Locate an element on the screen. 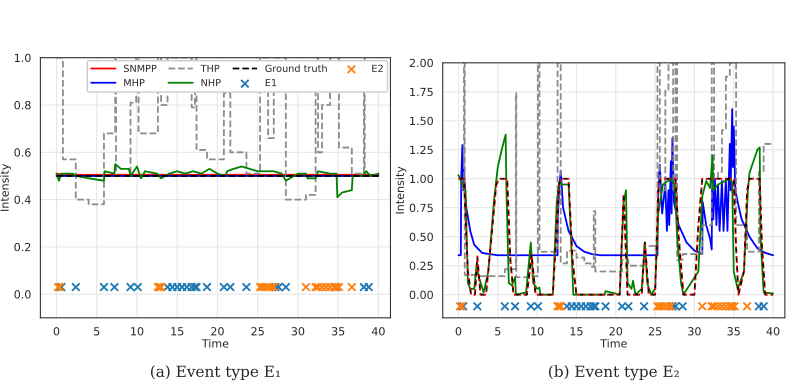  legend-label: MHP is located at coordinates (134, 82).